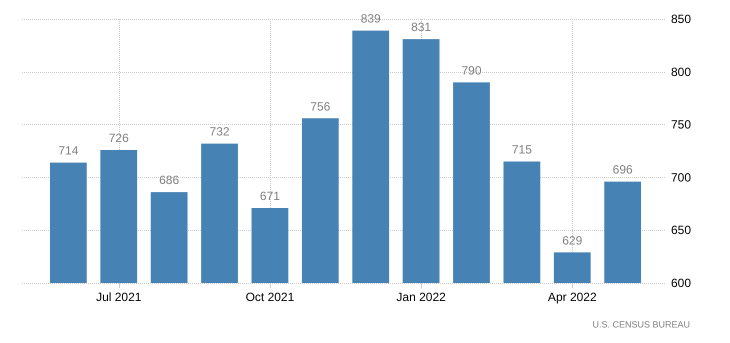 Image resolution: width=730 pixels, height=343 pixels. What do you see at coordinates (681, 19) in the screenshot?
I see `y-tick-label: 850` at bounding box center [681, 19].